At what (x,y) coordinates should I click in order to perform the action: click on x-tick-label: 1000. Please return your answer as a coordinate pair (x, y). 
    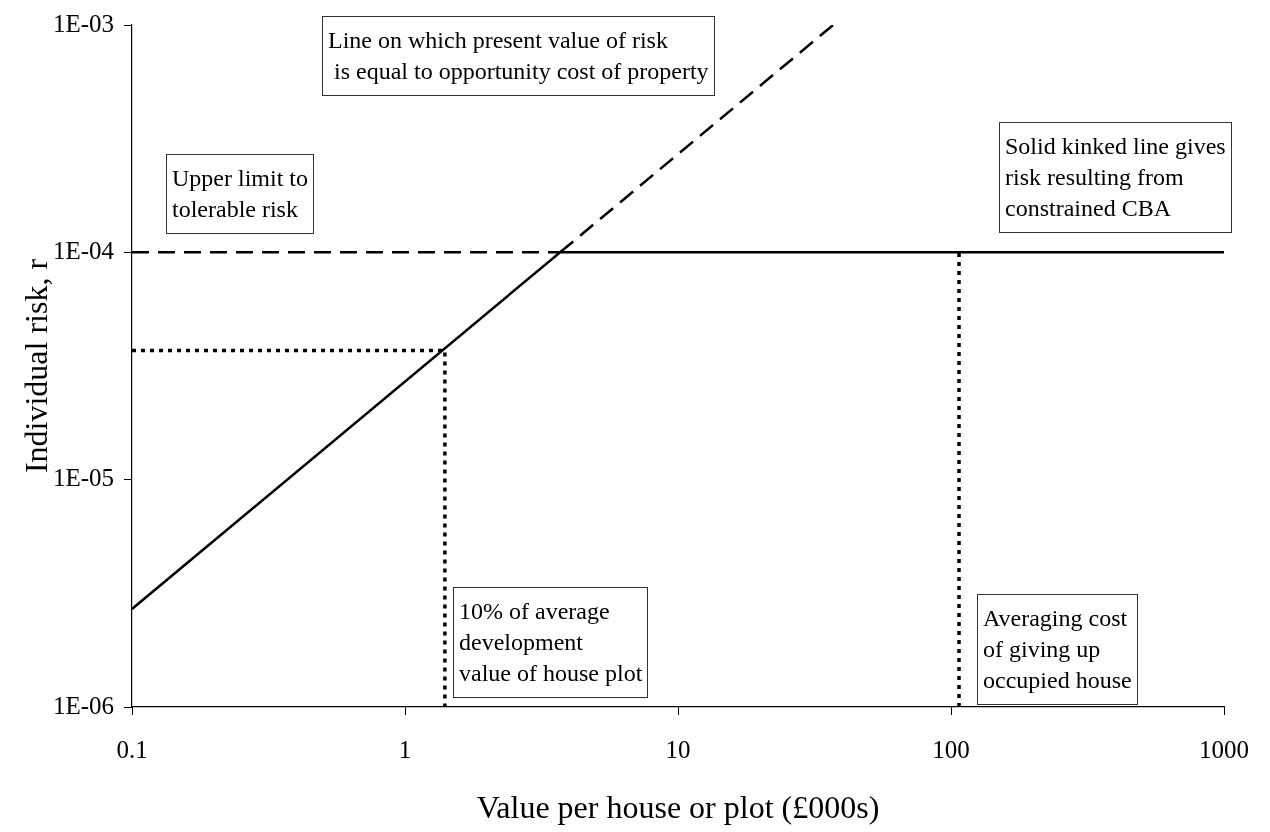
    Looking at the image, I should click on (1224, 749).